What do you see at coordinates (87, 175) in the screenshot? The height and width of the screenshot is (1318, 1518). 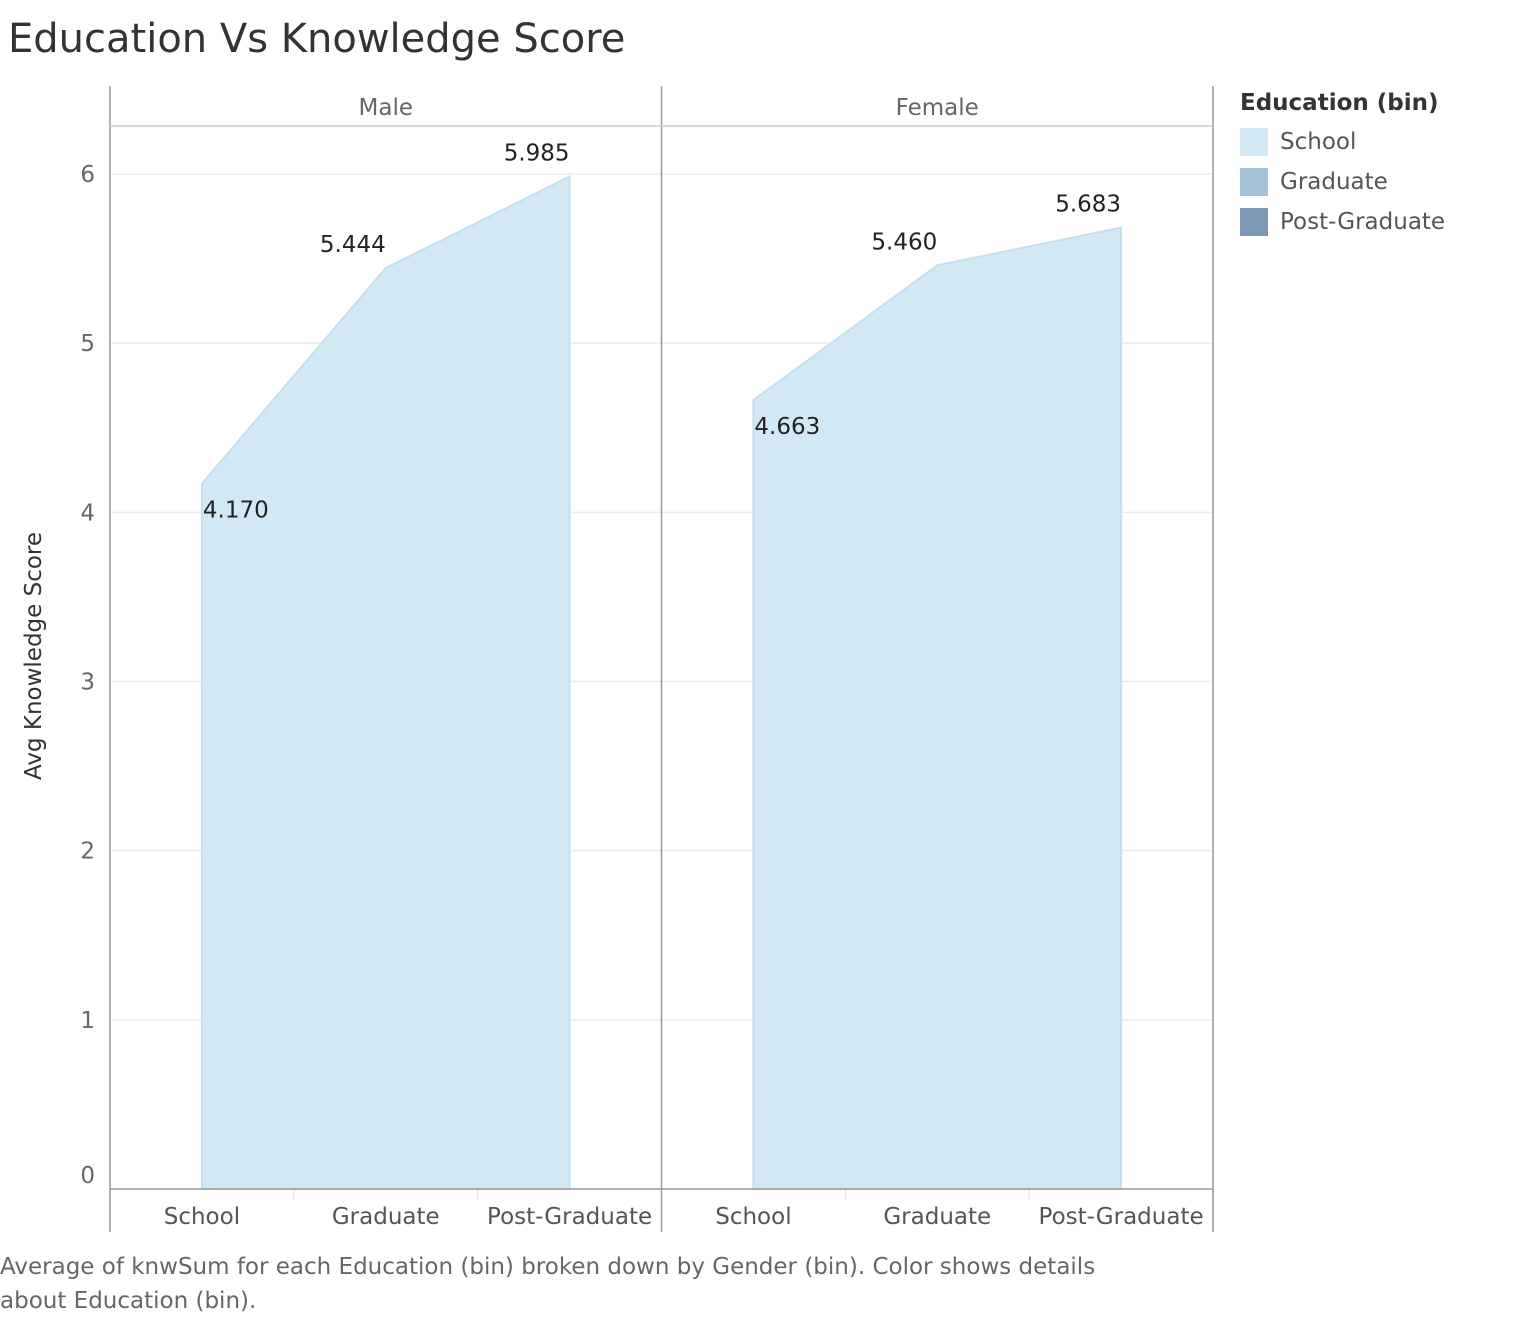 I see `y-tick-label: 6` at bounding box center [87, 175].